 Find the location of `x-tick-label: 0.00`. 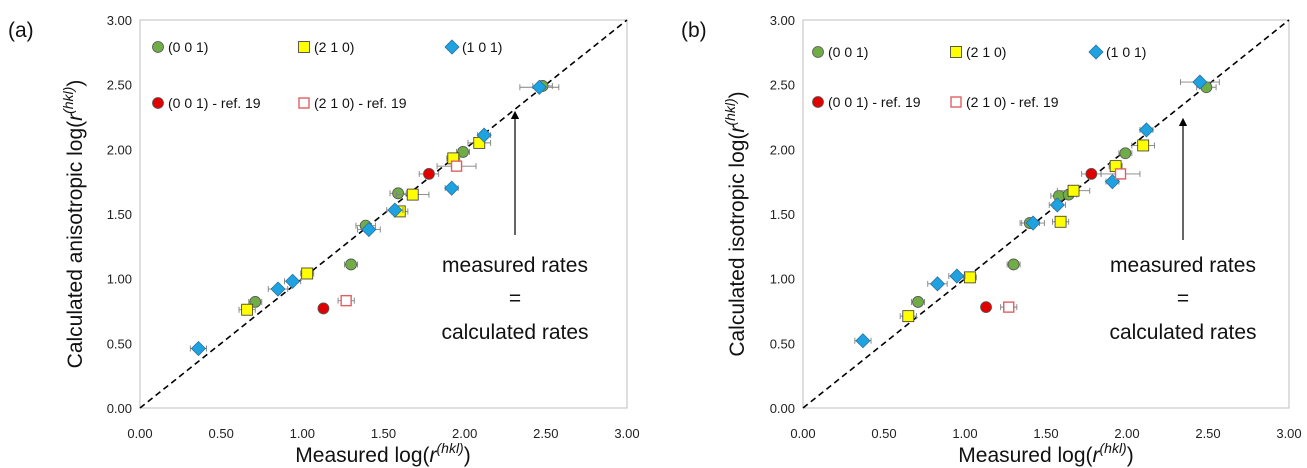

x-tick-label: 0.00 is located at coordinates (802, 433).